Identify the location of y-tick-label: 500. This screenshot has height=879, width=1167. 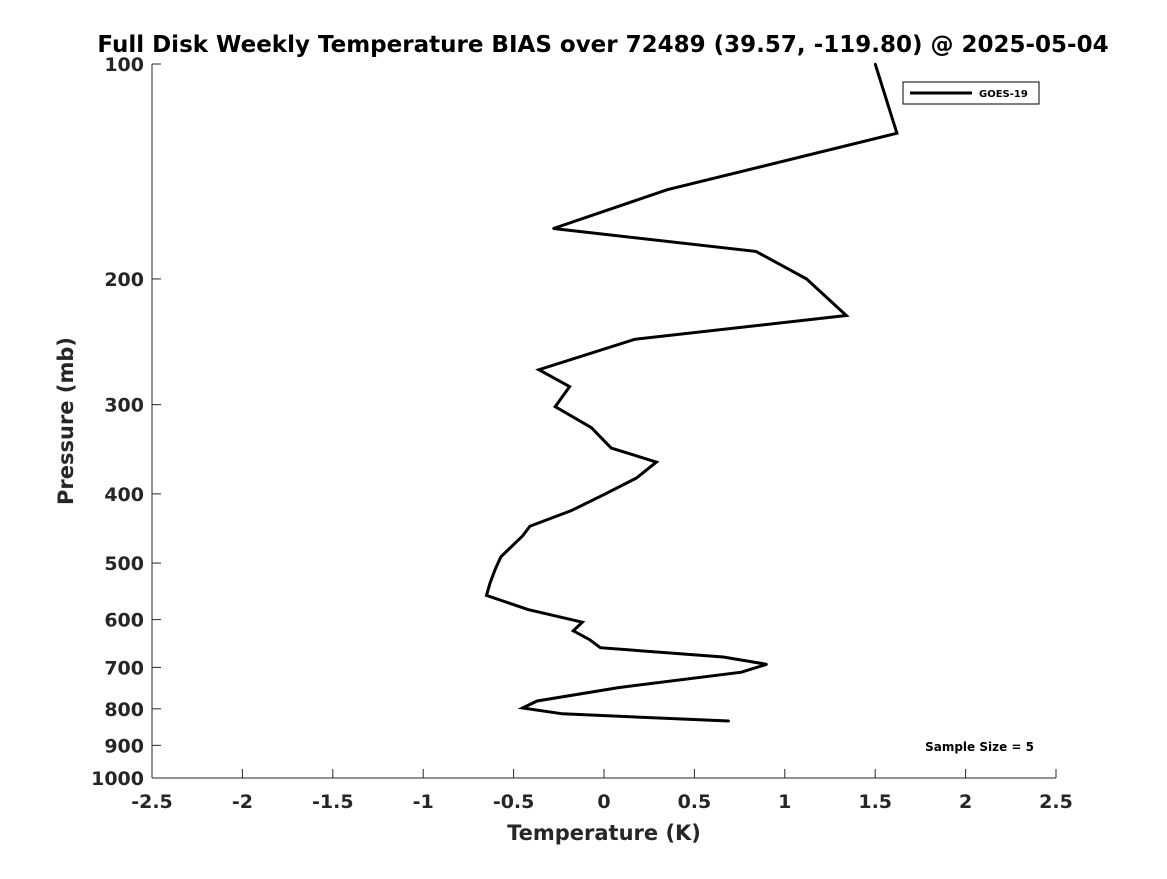
(124, 564).